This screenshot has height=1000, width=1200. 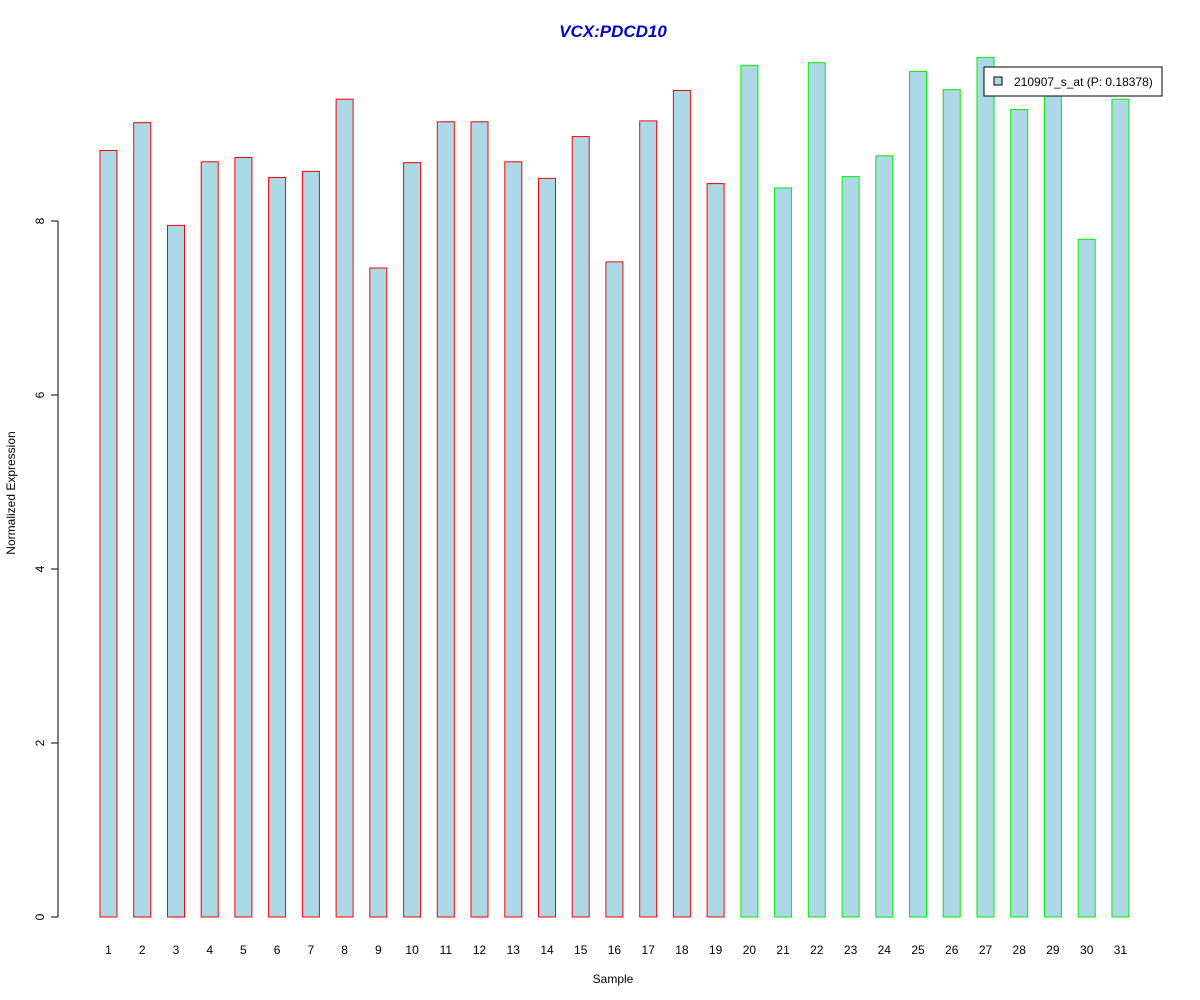 I want to click on x-tick-label: 29, so click(x=1053, y=950).